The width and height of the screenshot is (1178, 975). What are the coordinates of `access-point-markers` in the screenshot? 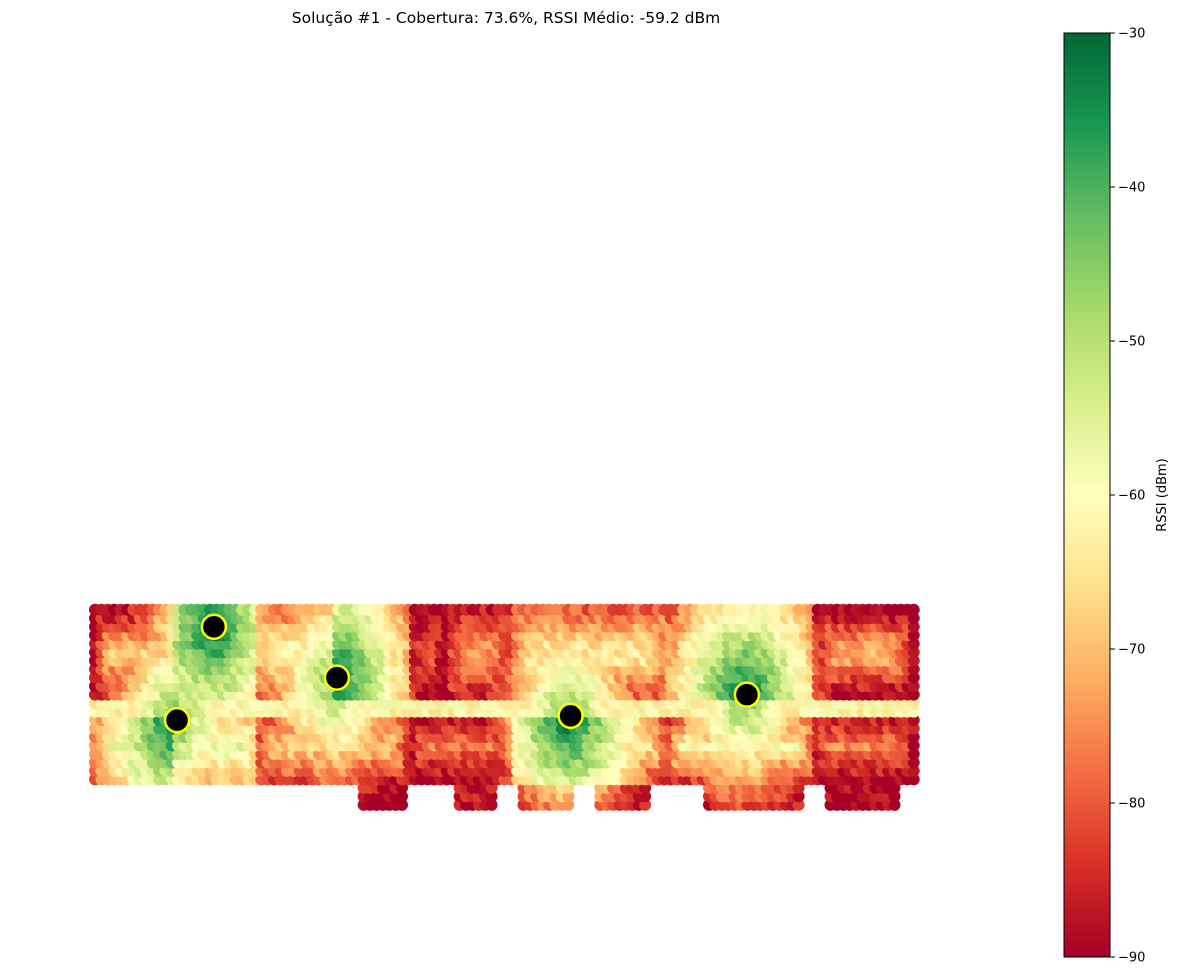 It's located at (462, 673).